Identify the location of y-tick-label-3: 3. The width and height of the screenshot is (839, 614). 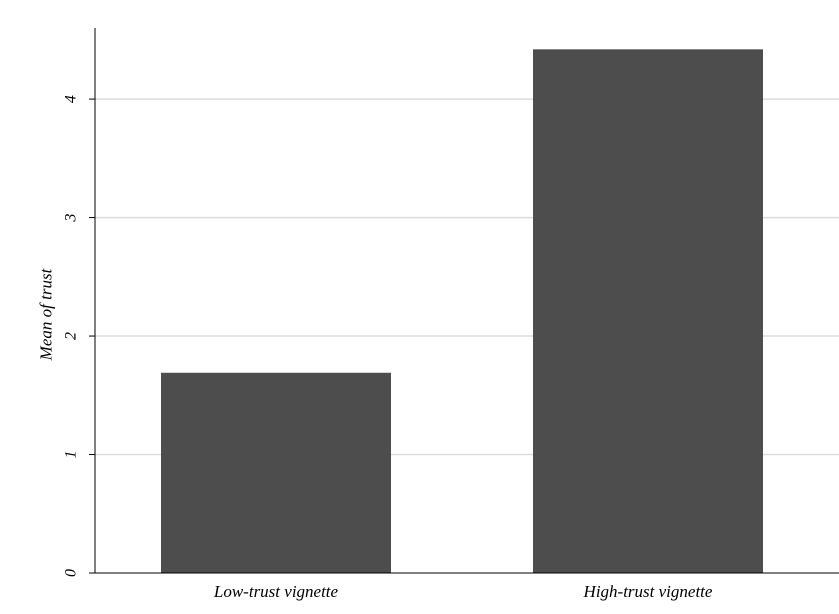
(71, 218).